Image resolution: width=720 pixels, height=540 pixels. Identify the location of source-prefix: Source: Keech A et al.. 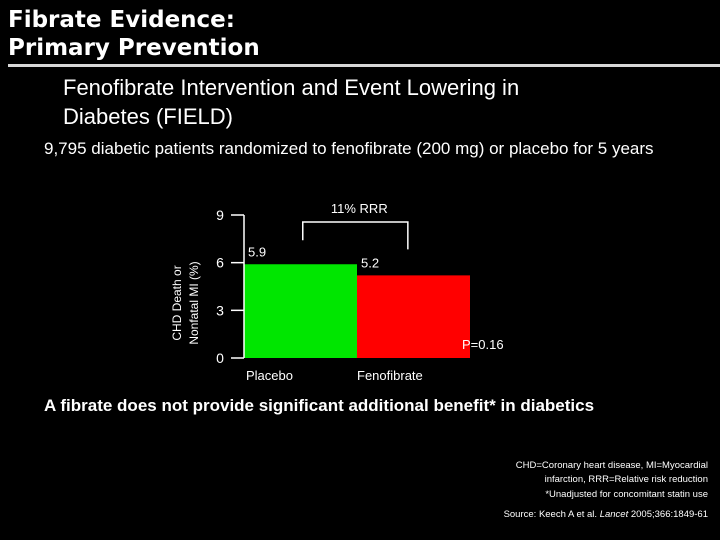
(550, 514).